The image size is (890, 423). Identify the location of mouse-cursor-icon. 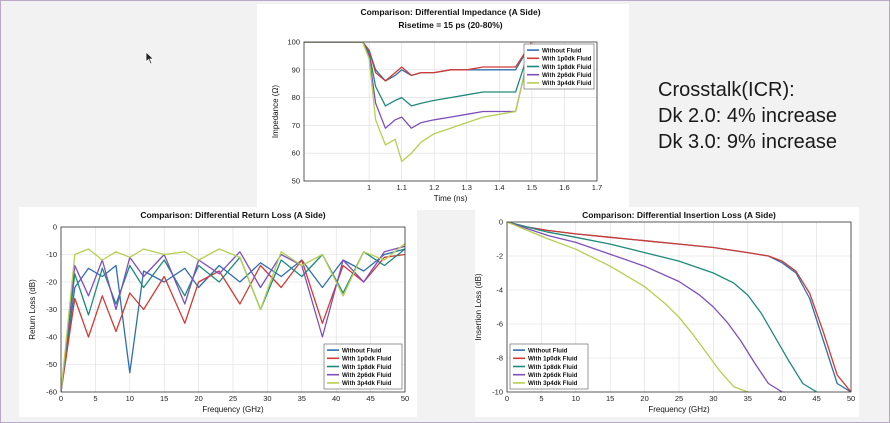
(150, 58).